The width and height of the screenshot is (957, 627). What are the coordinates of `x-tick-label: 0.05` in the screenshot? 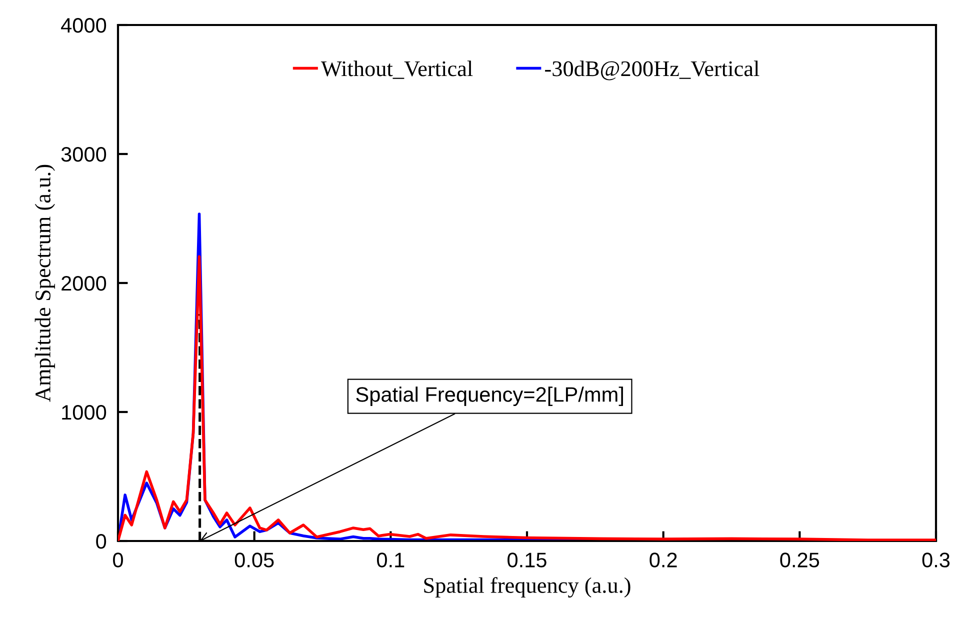 It's located at (254, 560).